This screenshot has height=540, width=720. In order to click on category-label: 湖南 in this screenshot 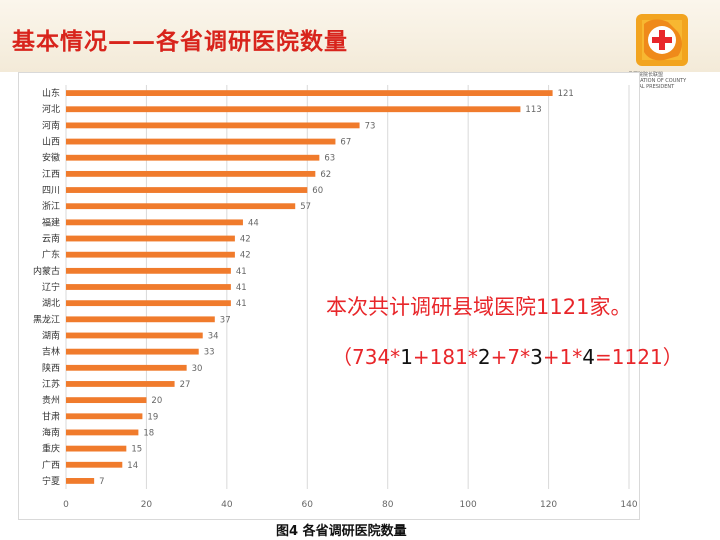, I will do `click(51, 335)`.